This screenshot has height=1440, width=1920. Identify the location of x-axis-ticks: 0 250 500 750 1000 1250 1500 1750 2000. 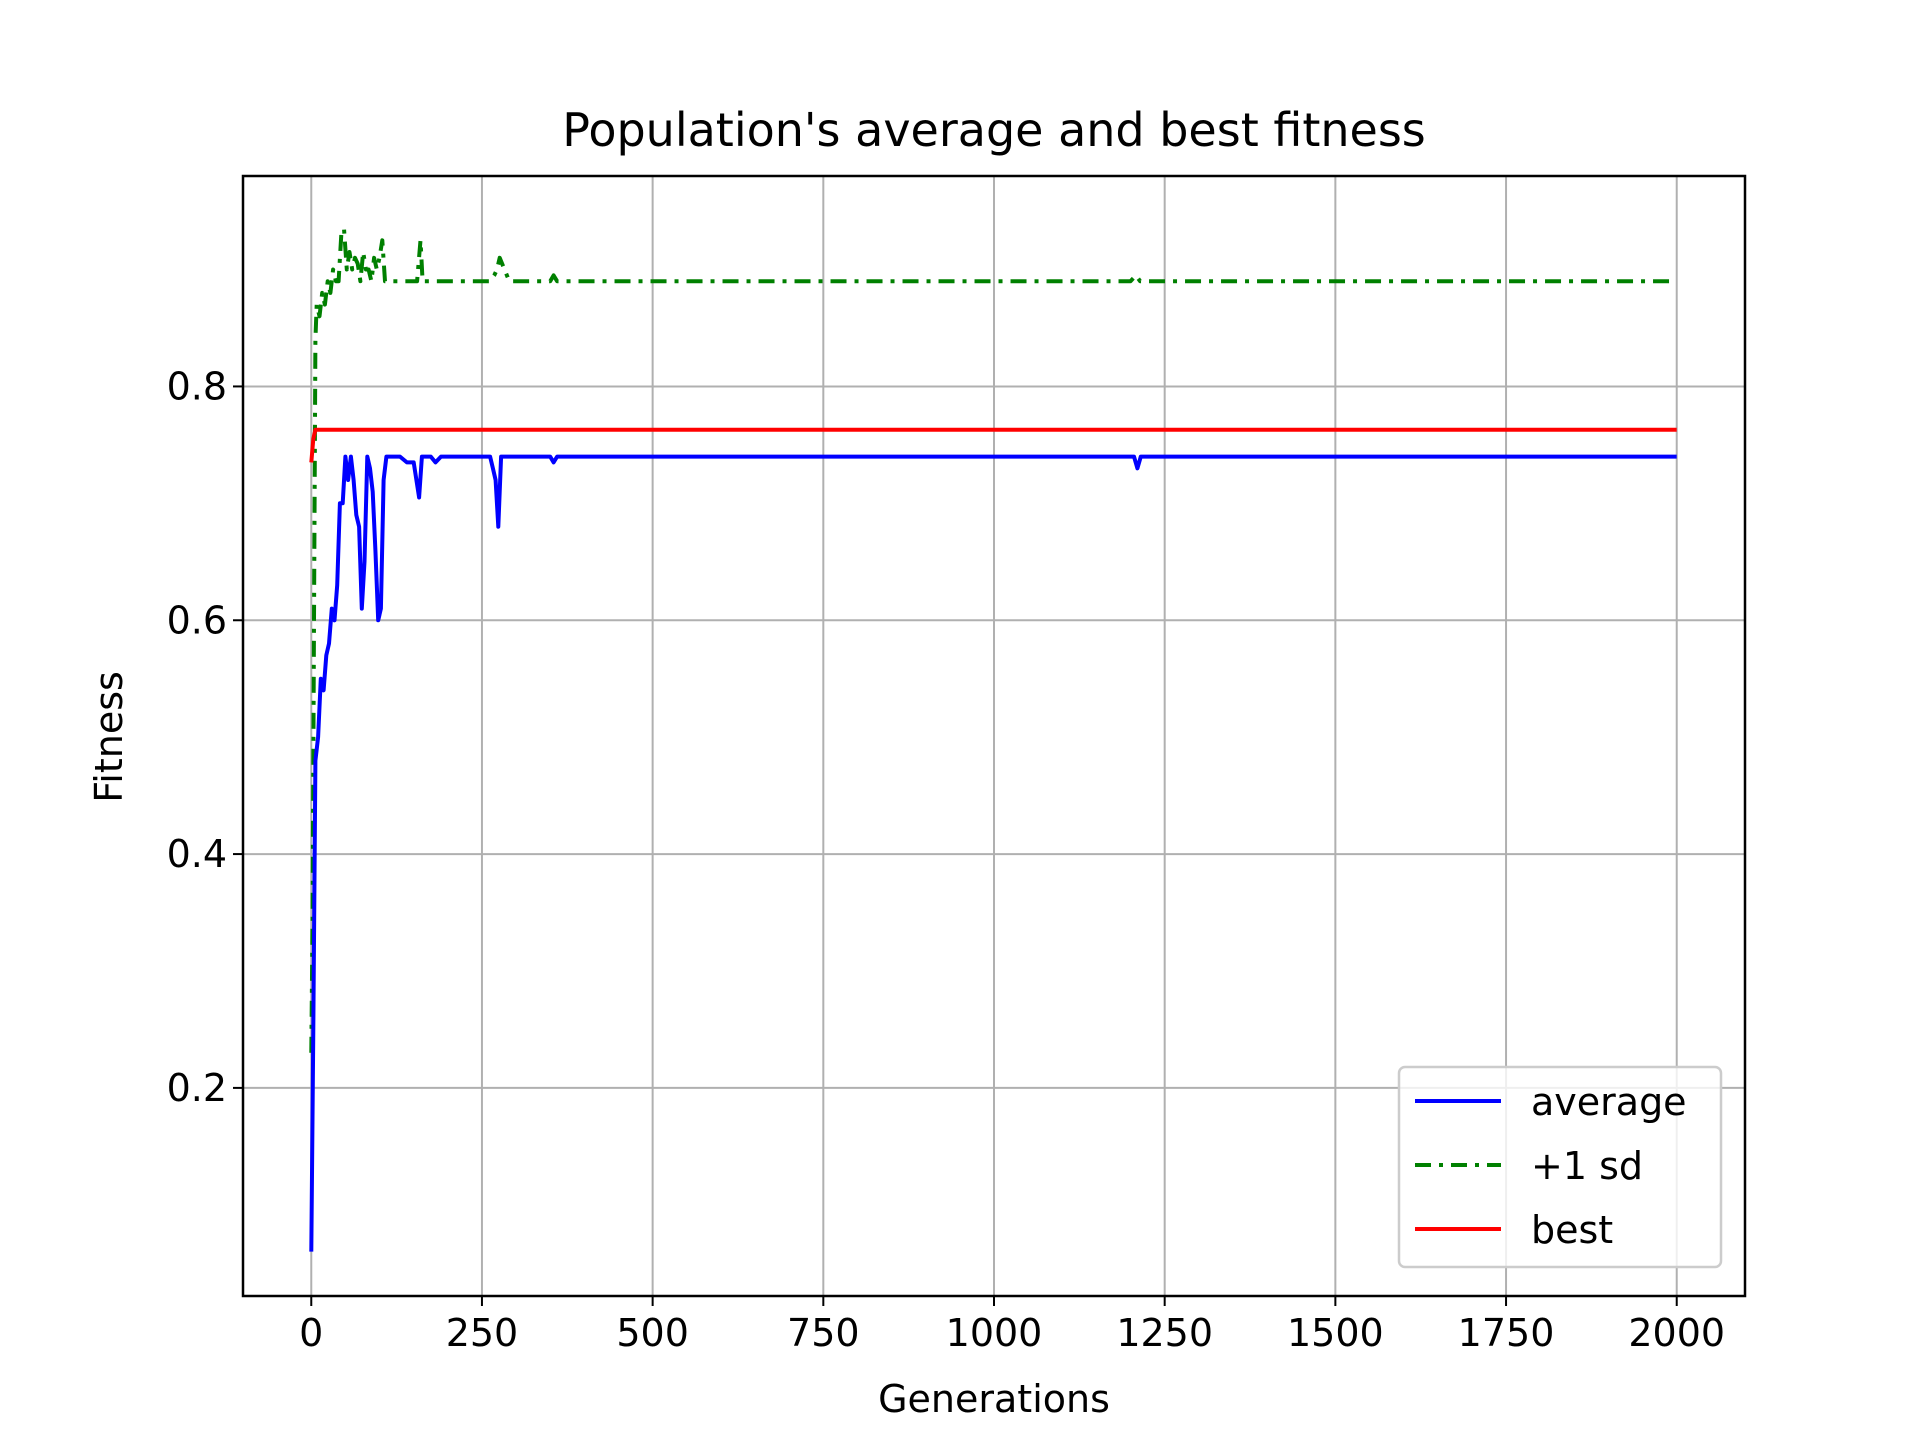
(1012, 1325).